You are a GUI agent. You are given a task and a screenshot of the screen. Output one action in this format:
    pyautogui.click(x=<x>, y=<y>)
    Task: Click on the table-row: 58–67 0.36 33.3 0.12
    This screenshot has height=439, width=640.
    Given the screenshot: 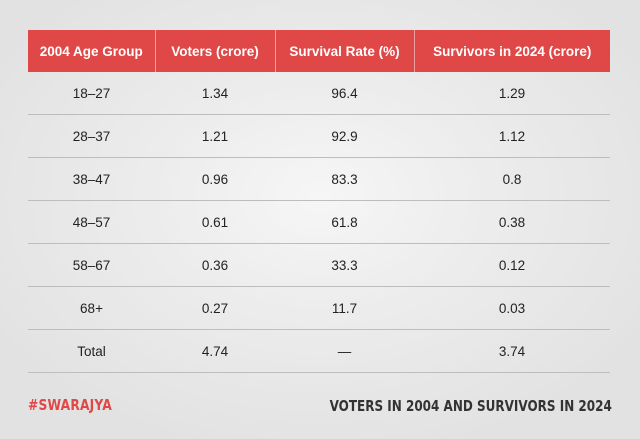 What is the action you would take?
    pyautogui.click(x=319, y=265)
    